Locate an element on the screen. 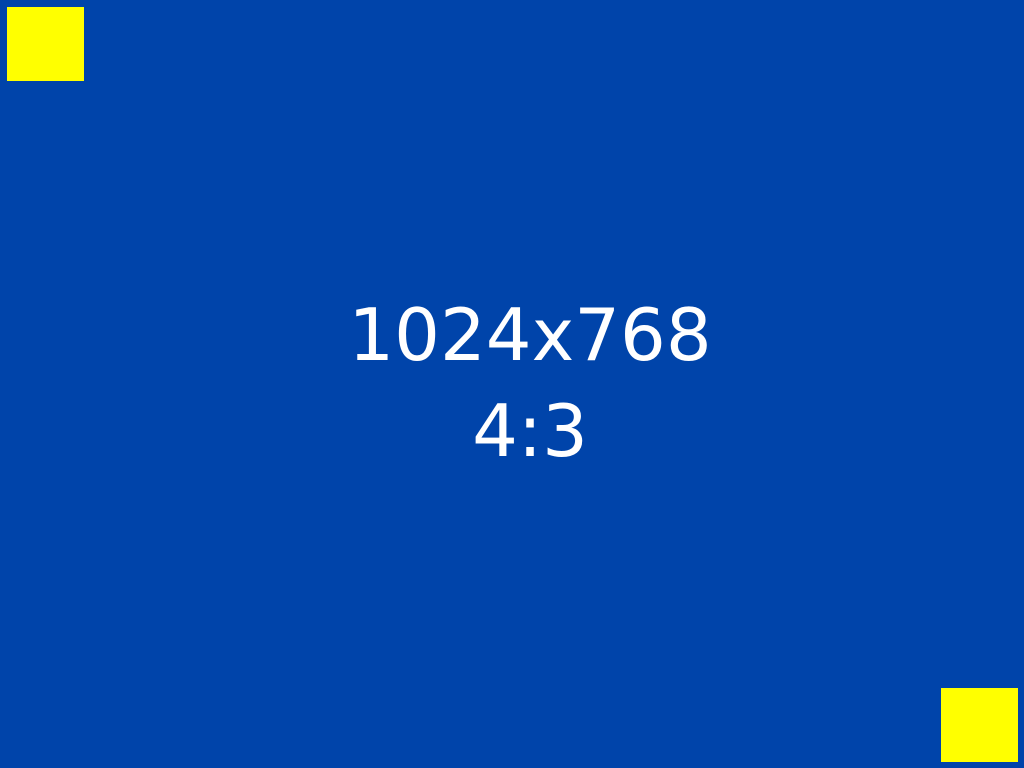  resolution-label: 1024x768 is located at coordinates (530, 335).